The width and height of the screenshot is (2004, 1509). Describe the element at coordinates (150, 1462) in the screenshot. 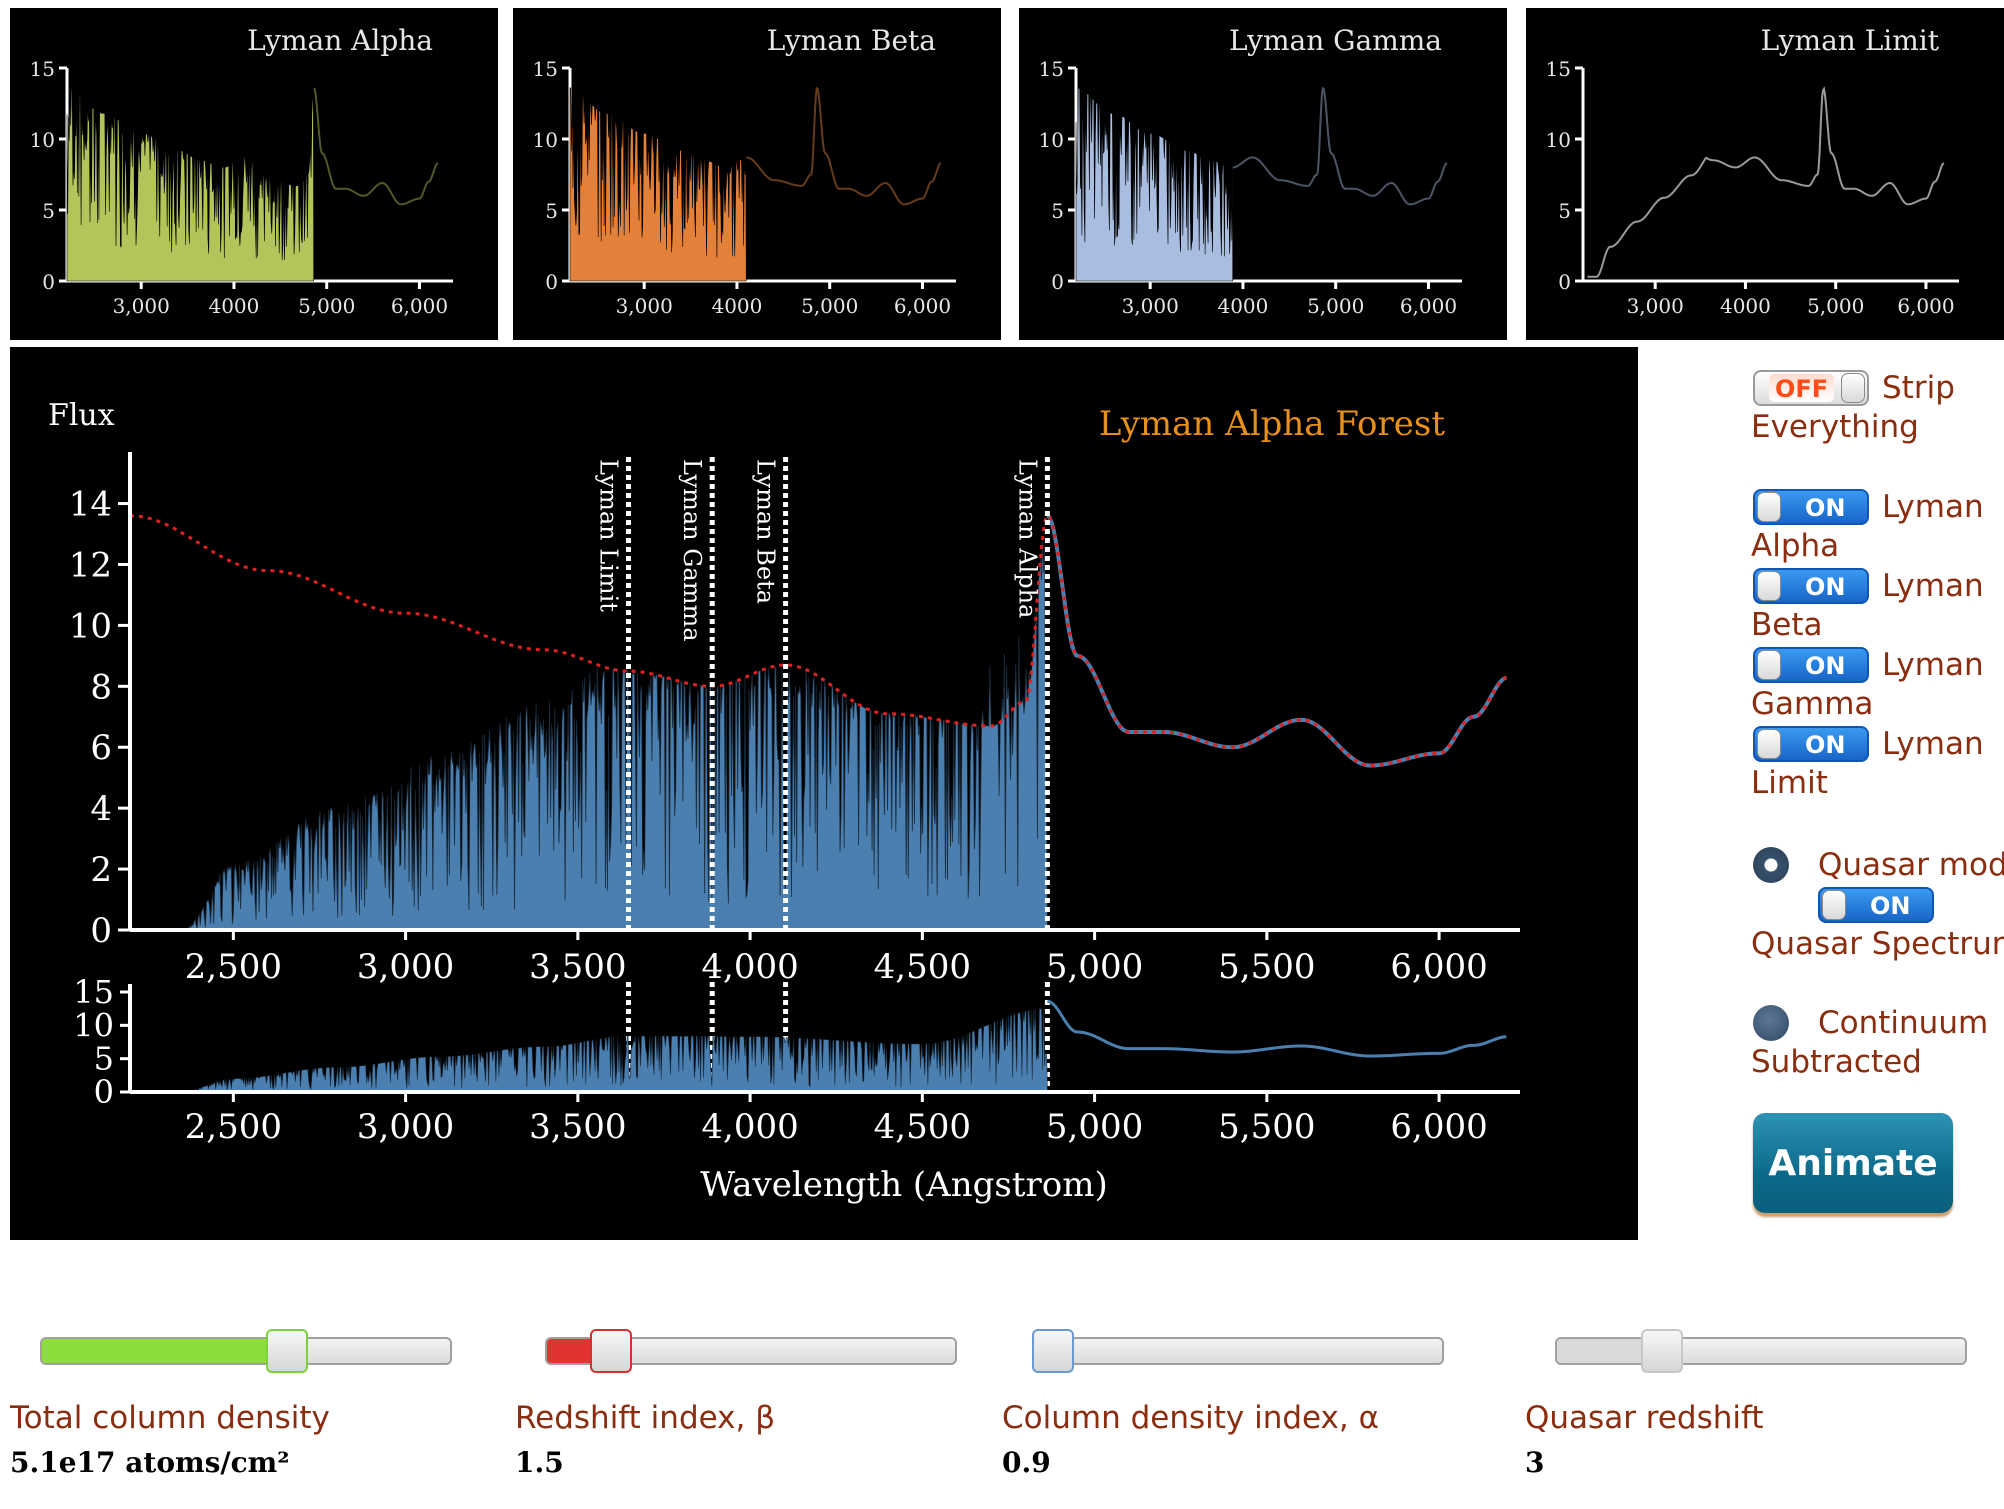

I see `slider-value: 5.1e17 atoms/cm²` at that location.